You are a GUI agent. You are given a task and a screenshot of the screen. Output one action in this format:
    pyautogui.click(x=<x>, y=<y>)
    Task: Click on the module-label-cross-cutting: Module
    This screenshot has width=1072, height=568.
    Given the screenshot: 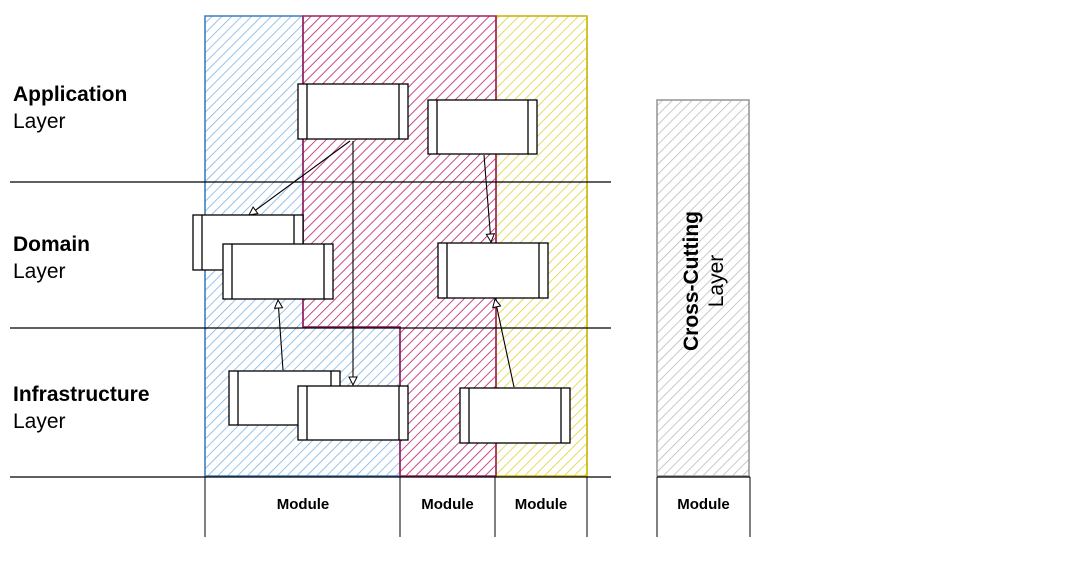 What is the action you would take?
    pyautogui.click(x=703, y=504)
    